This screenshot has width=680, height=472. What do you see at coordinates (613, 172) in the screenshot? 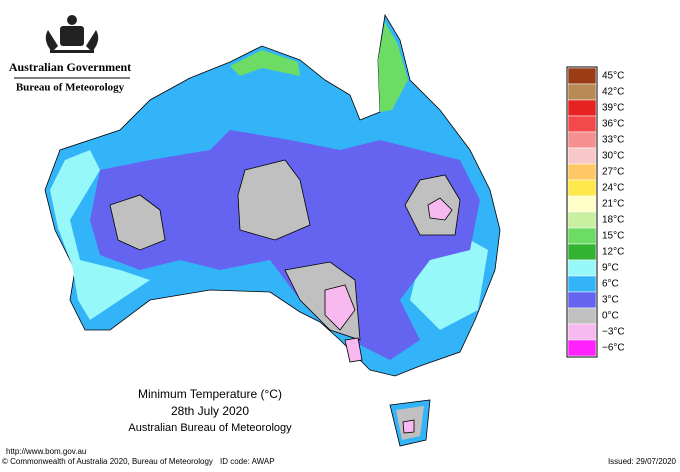
I see `legend-label: 27°C` at bounding box center [613, 172].